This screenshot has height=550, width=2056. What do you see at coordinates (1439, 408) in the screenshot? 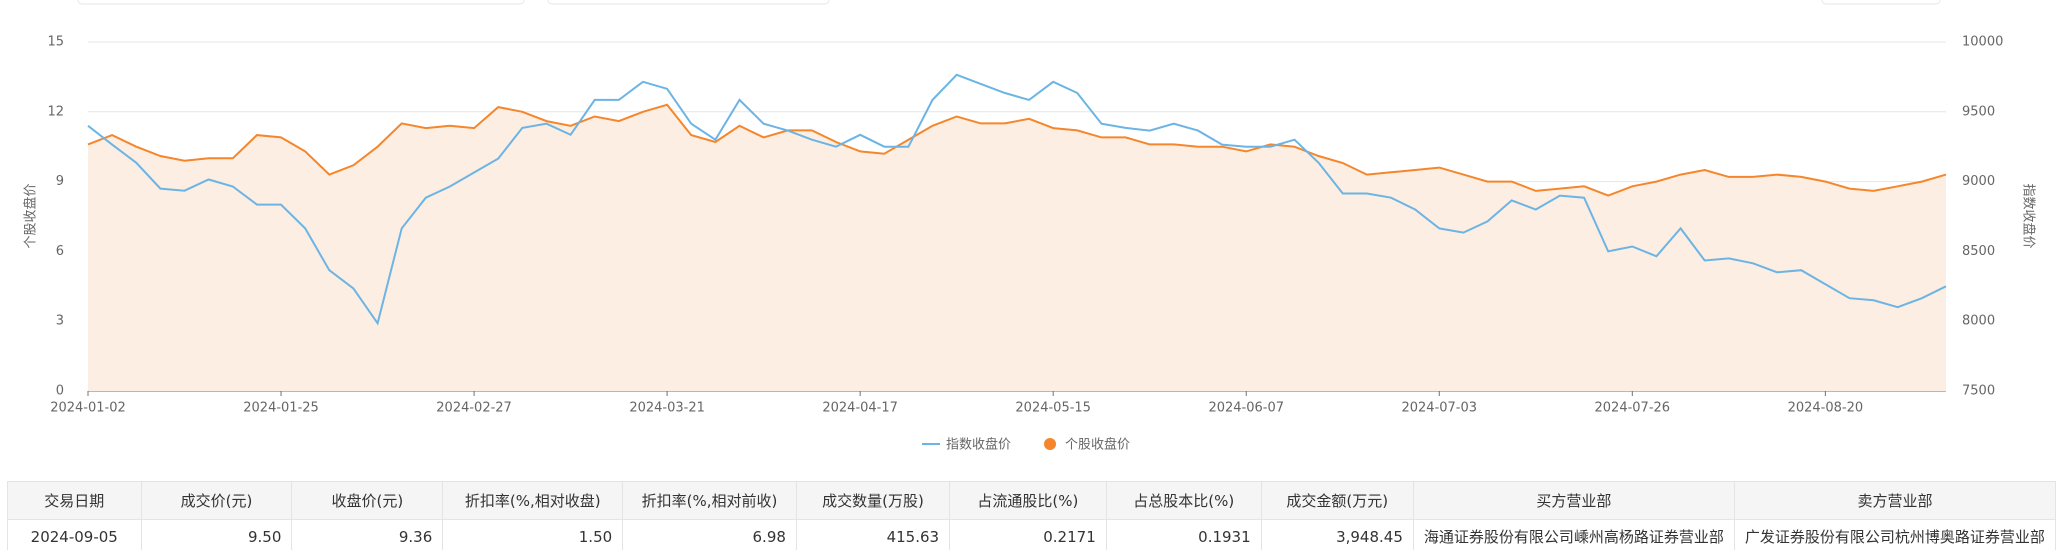
I see `x-tick-label: 2024-07-03` at bounding box center [1439, 408].